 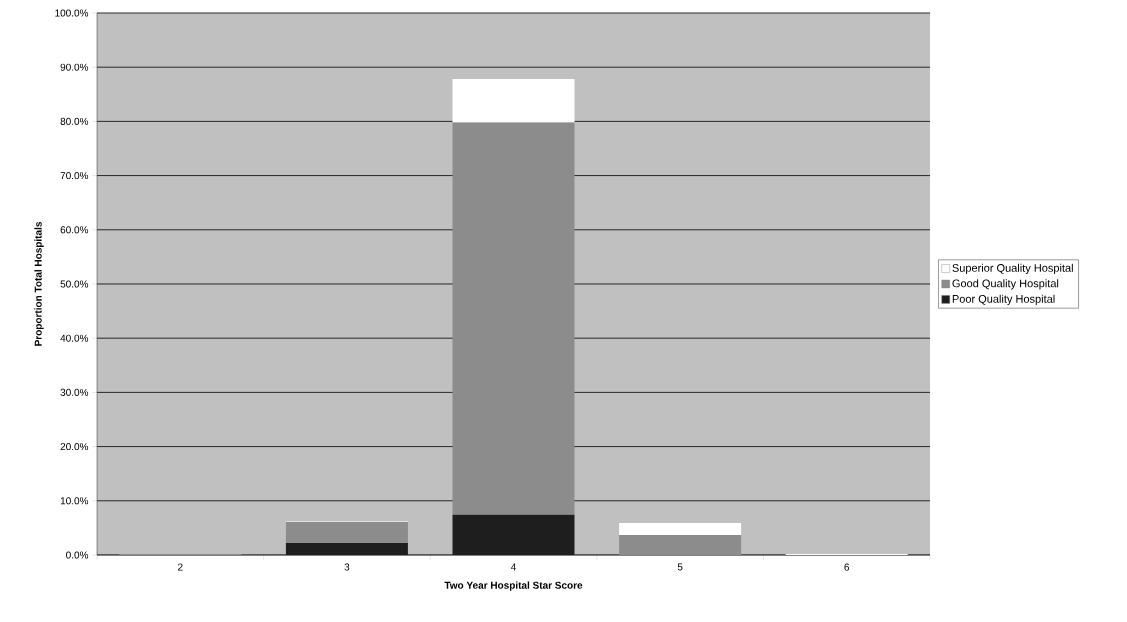 I want to click on x-tick-label: 4, so click(x=513, y=567).